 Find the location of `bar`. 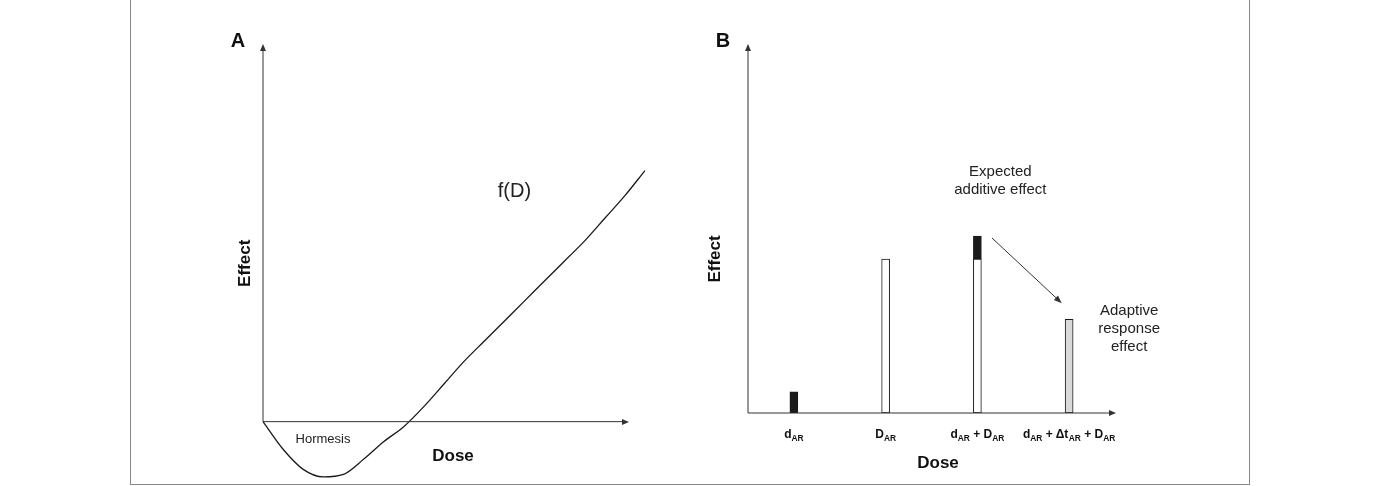

bar is located at coordinates (977, 247).